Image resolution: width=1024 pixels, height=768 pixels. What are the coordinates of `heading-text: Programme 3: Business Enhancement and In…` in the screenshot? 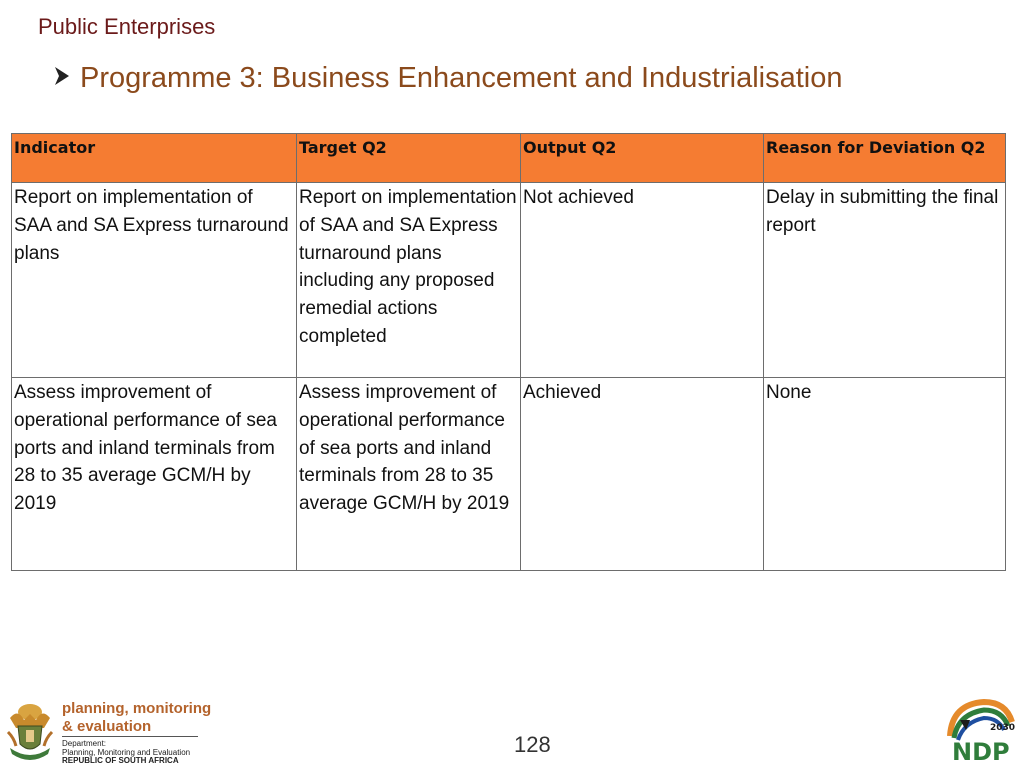 It's located at (461, 78).